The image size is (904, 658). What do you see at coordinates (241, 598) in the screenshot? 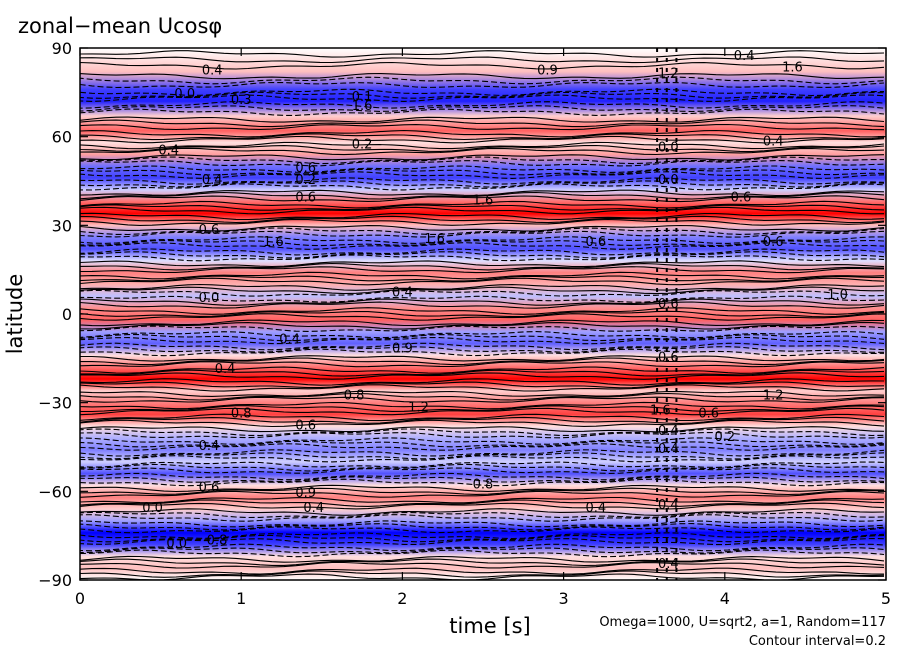
I see `x-tick-label: 1` at bounding box center [241, 598].